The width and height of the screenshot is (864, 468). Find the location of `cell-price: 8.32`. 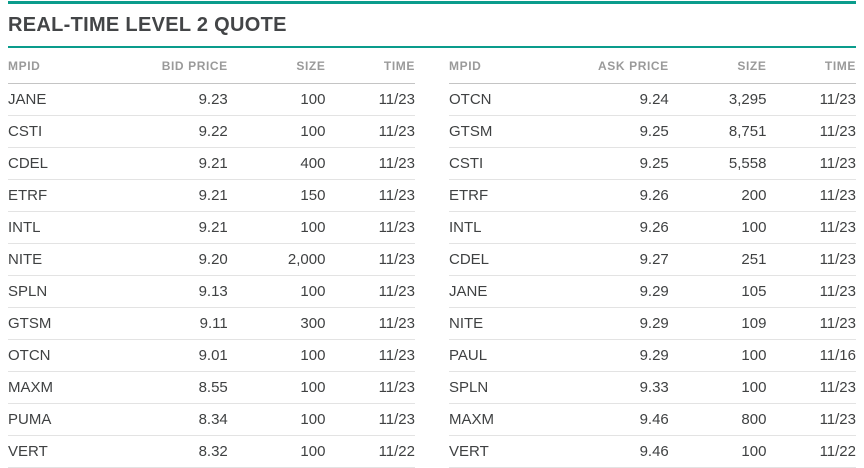

cell-price: 8.32 is located at coordinates (179, 451).